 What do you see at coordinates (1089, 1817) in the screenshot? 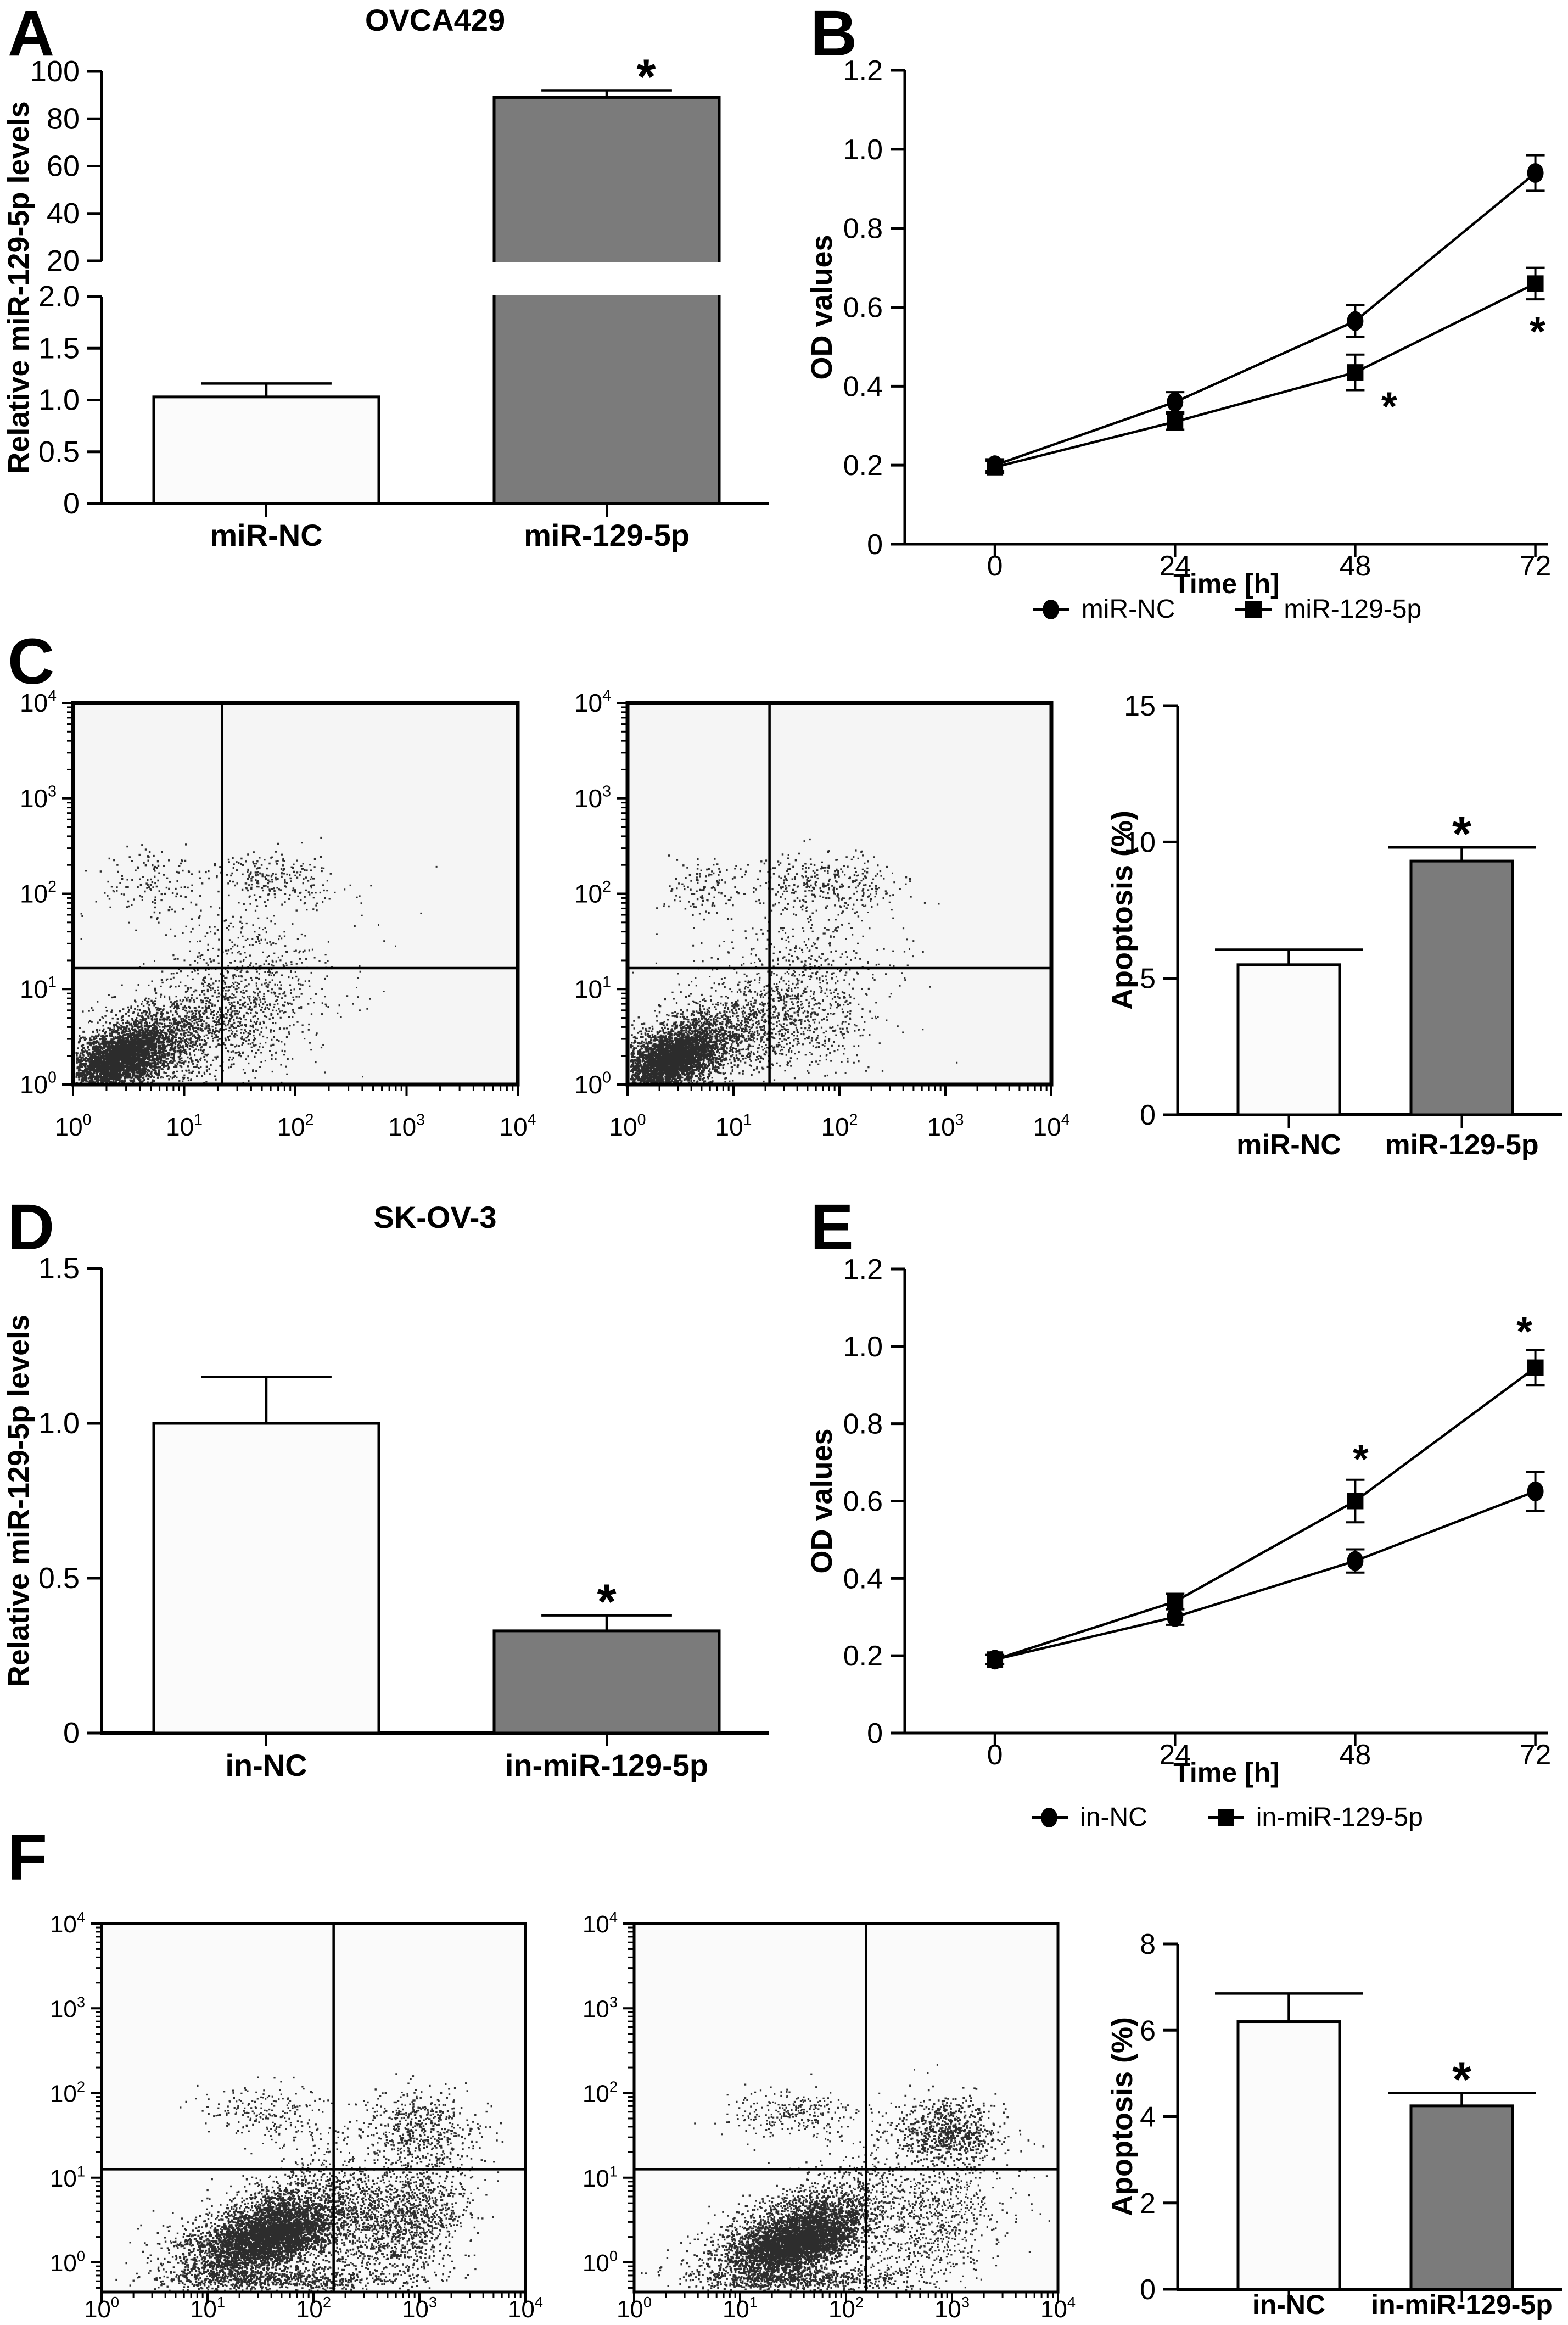
I see `legend-item-in-nc: in-NC` at bounding box center [1089, 1817].